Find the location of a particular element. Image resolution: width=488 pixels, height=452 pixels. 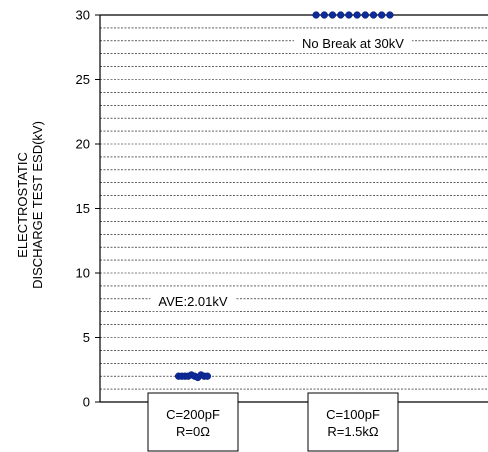

category-label-line: C=100pF is located at coordinates (353, 414).